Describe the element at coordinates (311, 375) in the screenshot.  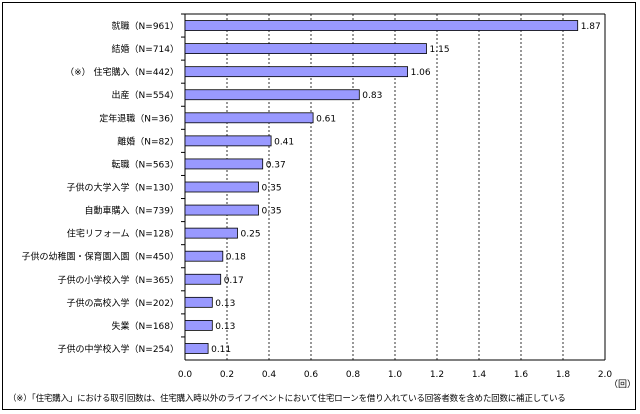
I see `x-tick-label: 0.6` at that location.